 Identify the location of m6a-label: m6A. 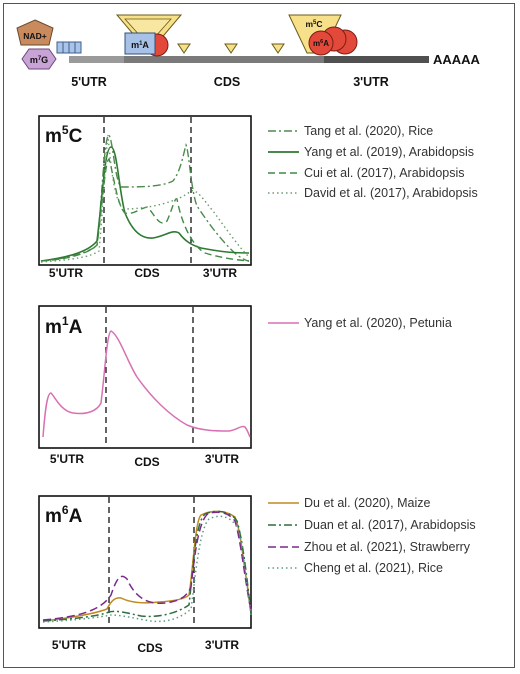
(321, 43).